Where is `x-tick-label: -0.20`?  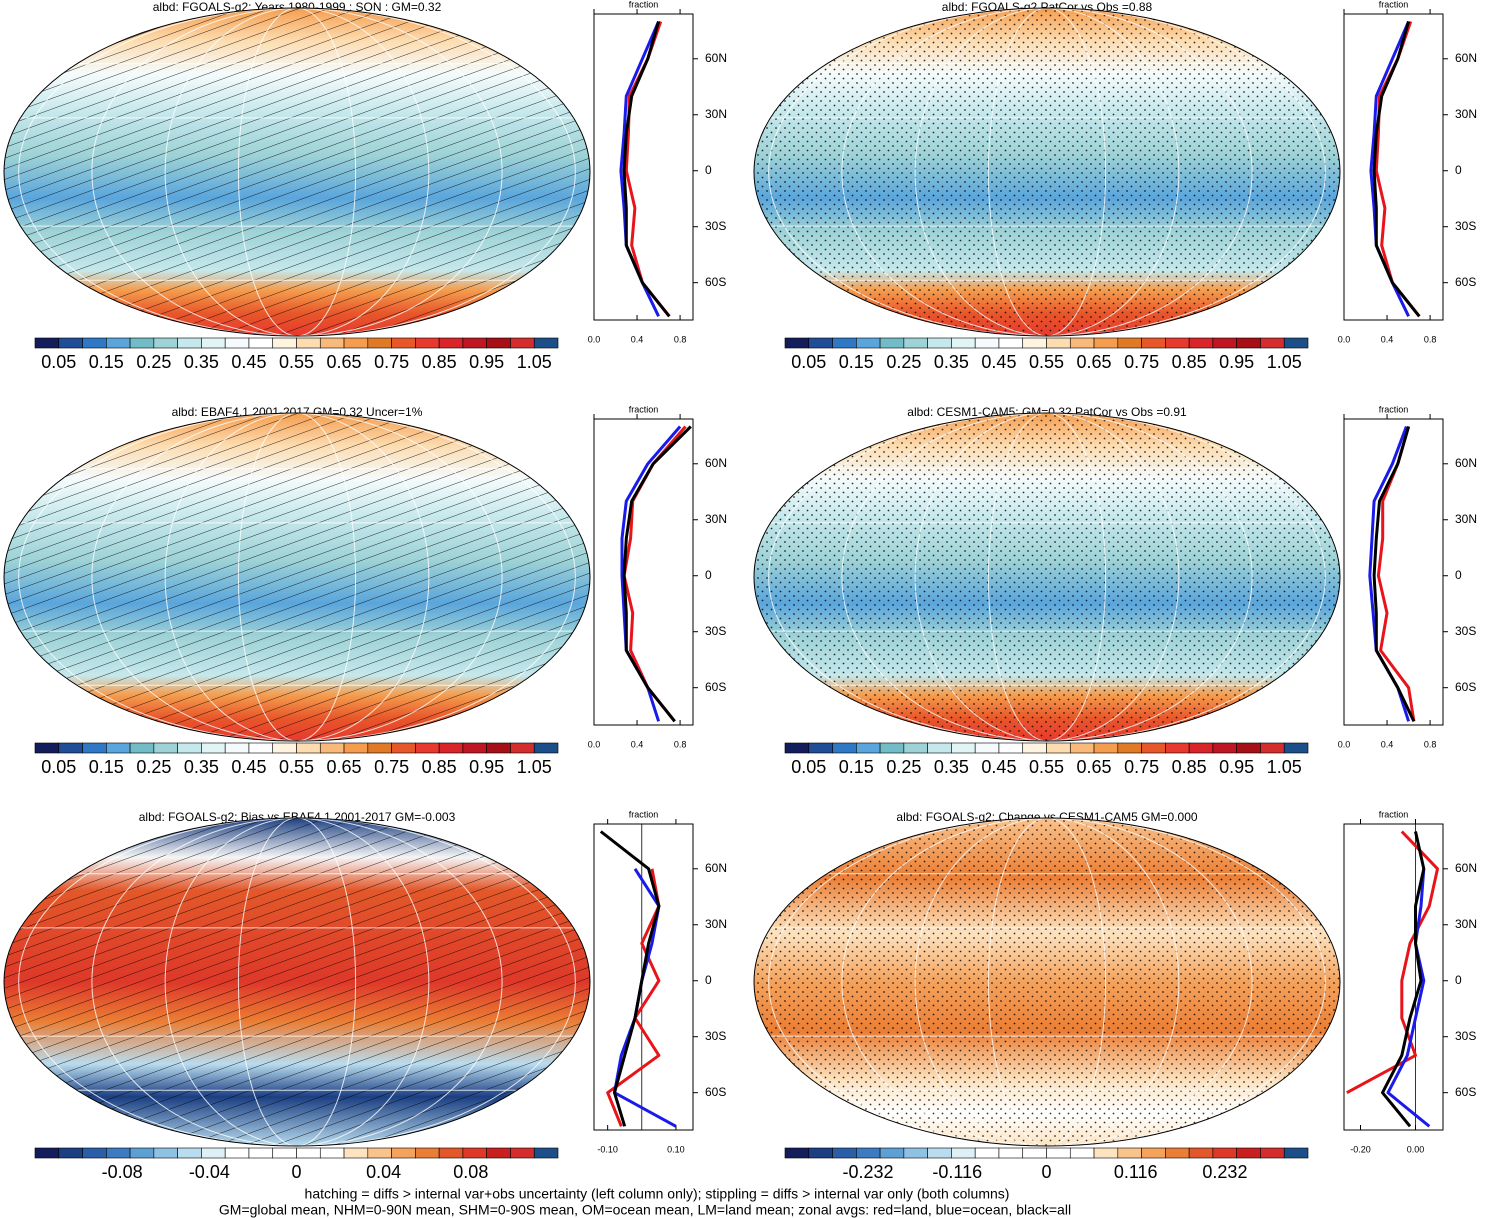
x-tick-label: -0.20 is located at coordinates (1360, 1149).